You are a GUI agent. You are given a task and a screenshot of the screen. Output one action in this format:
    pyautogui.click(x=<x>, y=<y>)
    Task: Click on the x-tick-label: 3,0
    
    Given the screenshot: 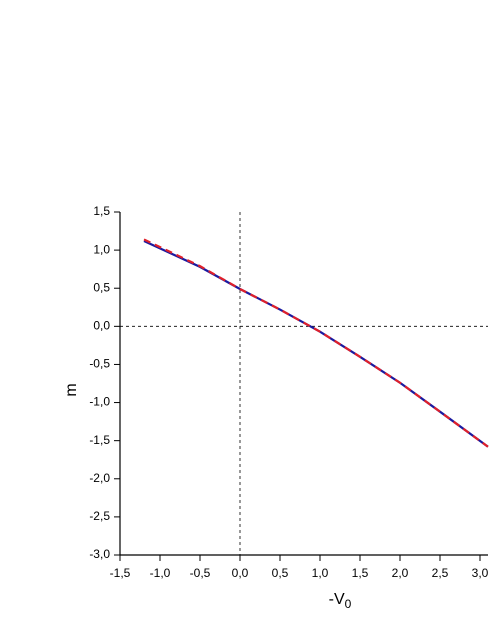 What is the action you would take?
    pyautogui.click(x=480, y=573)
    